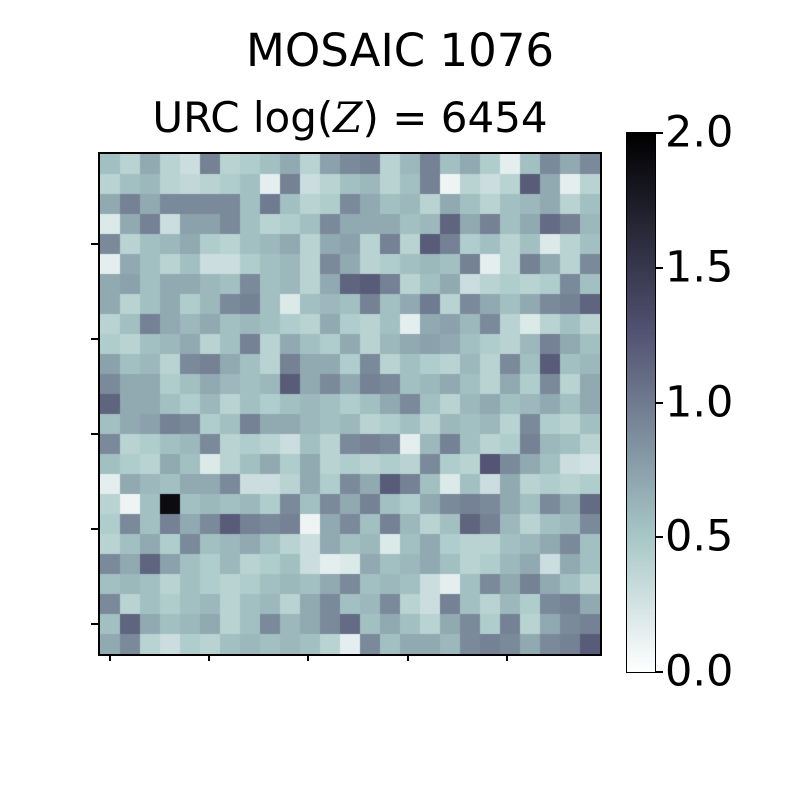 This screenshot has height=800, width=800. I want to click on colorbar-canvas, so click(640, 402).